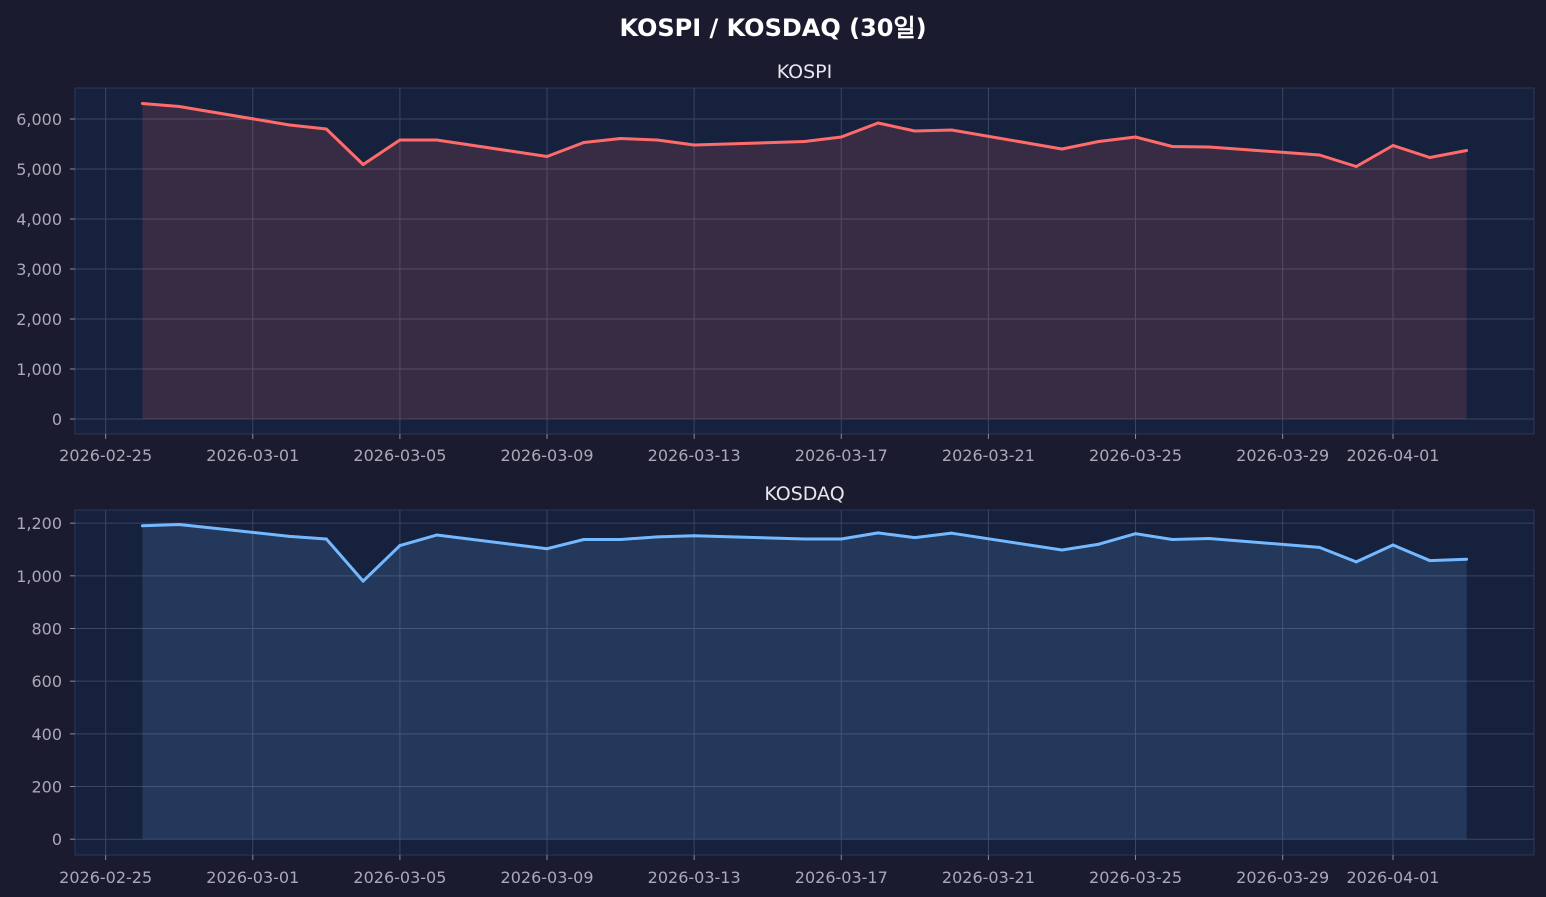 The image size is (1546, 897). What do you see at coordinates (841, 877) in the screenshot?
I see `kosdaq-x-tick-label: 2026-03-17` at bounding box center [841, 877].